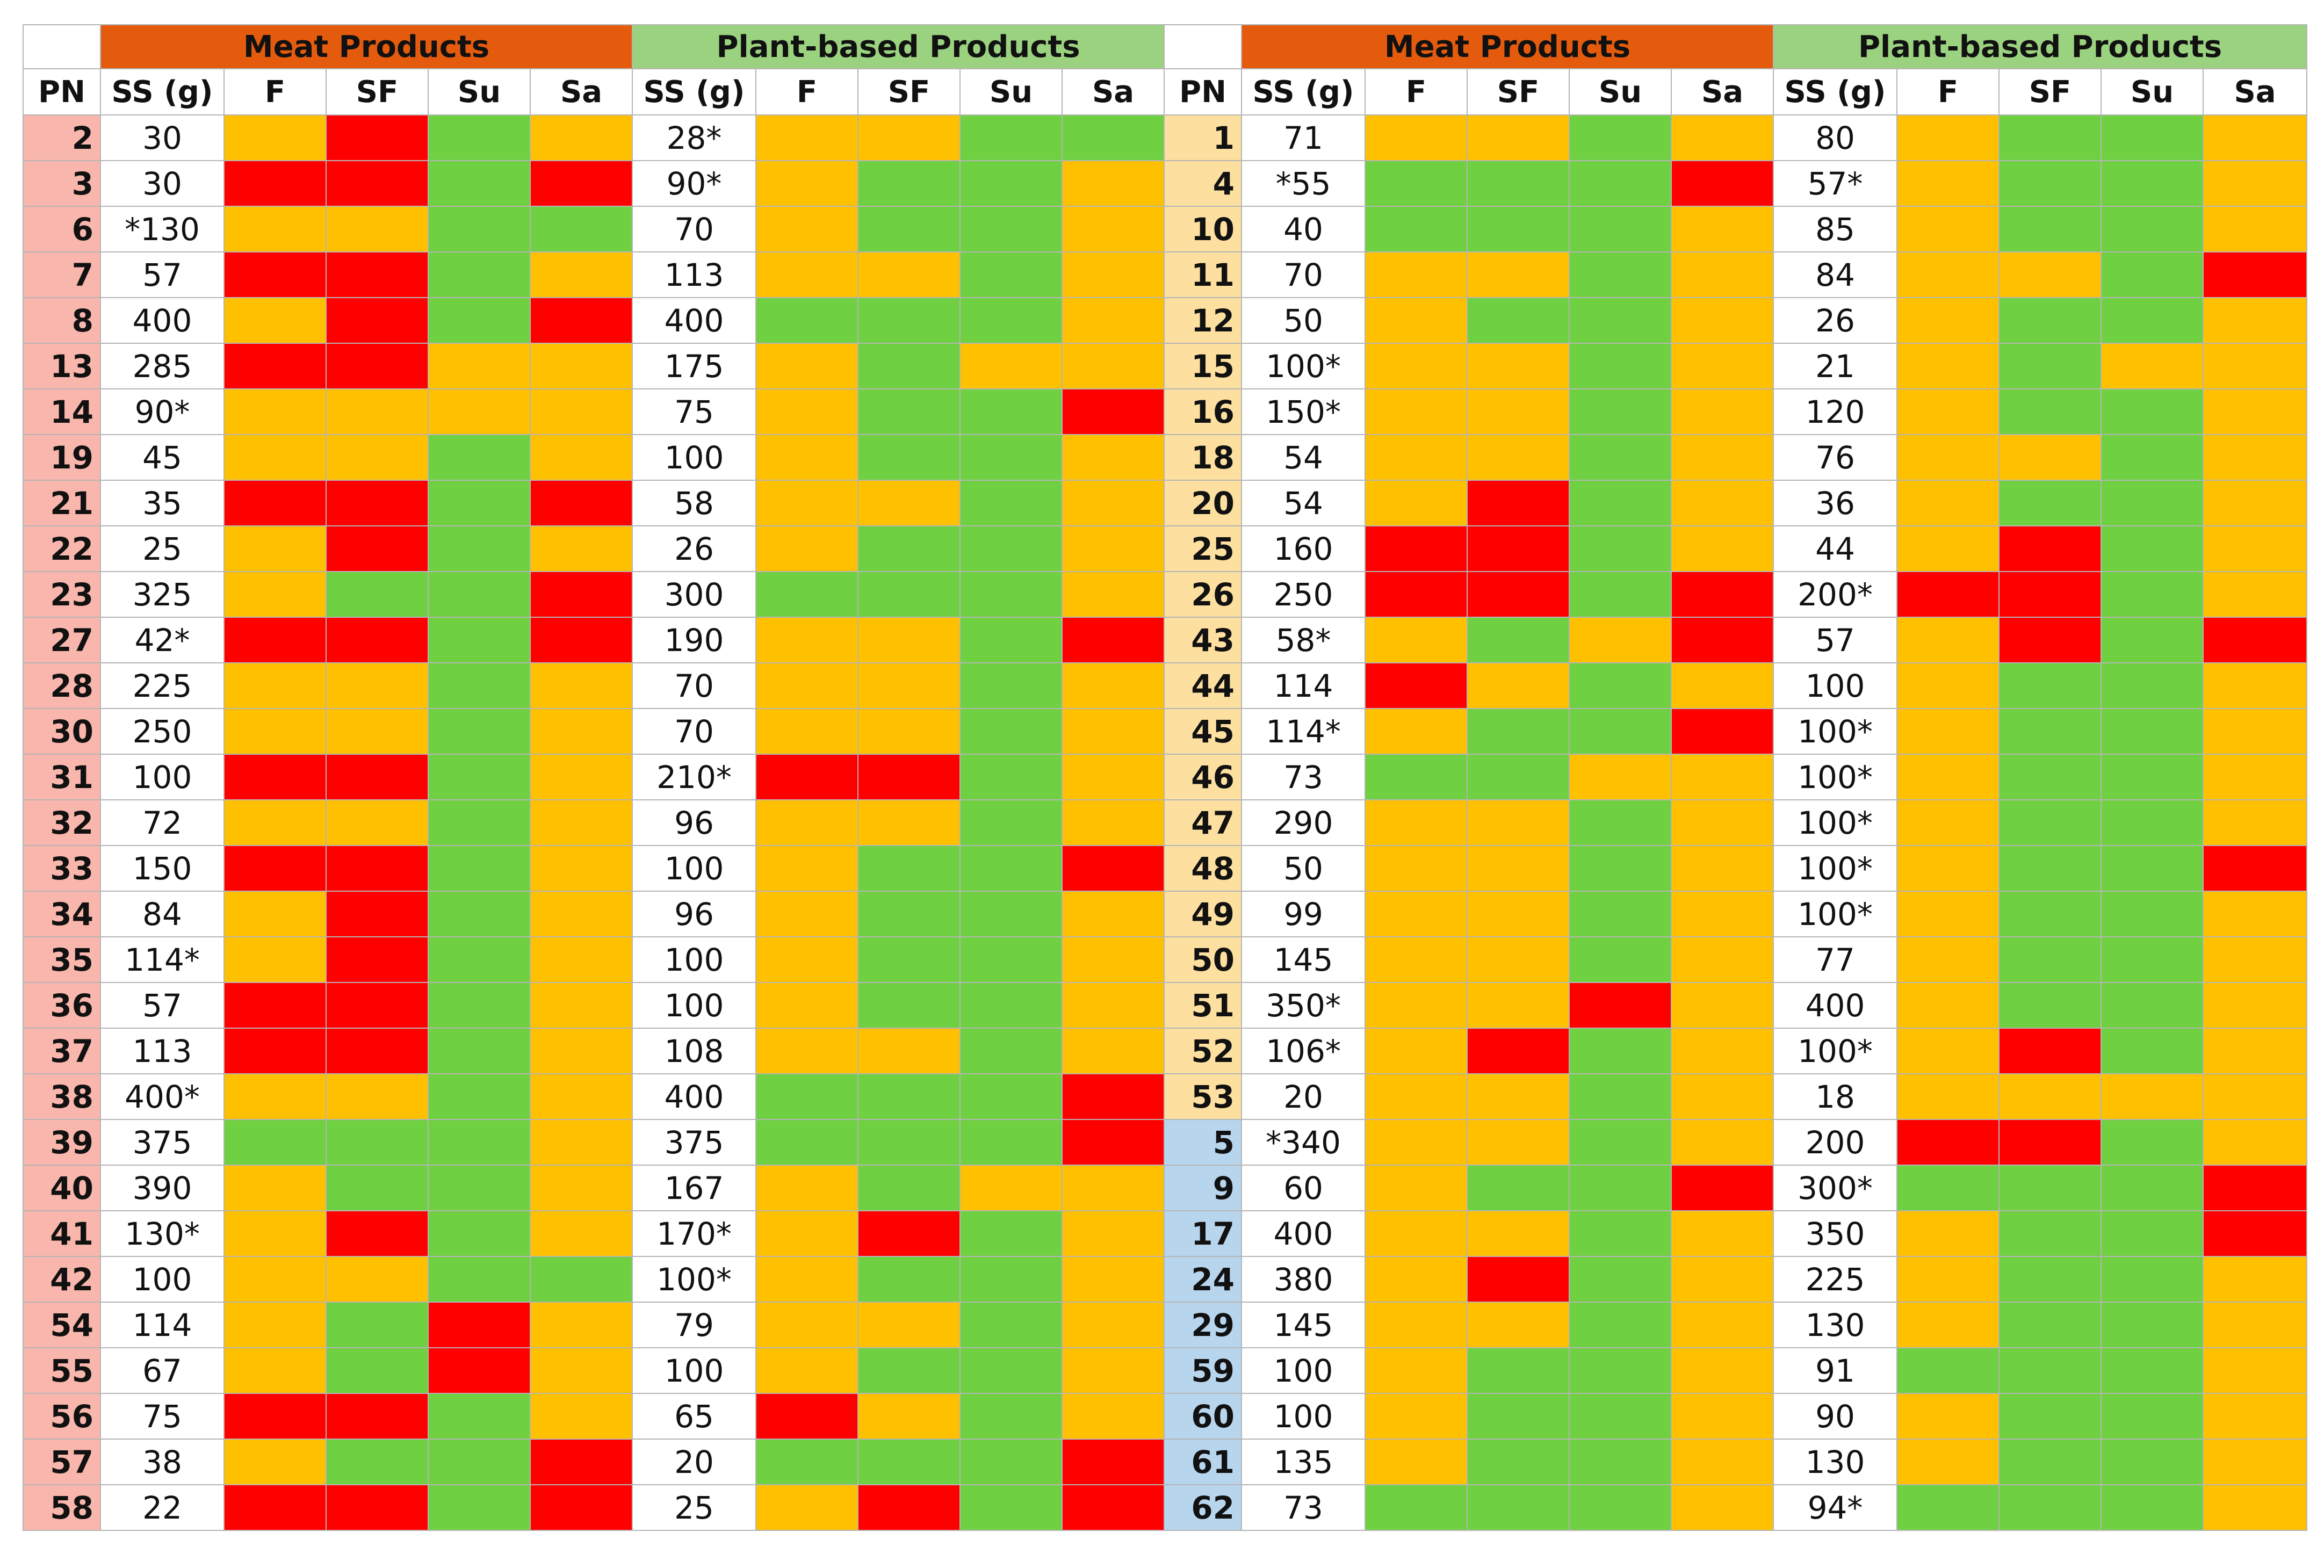  I want to click on left-plant-ss-cell: 100, so click(694, 868).